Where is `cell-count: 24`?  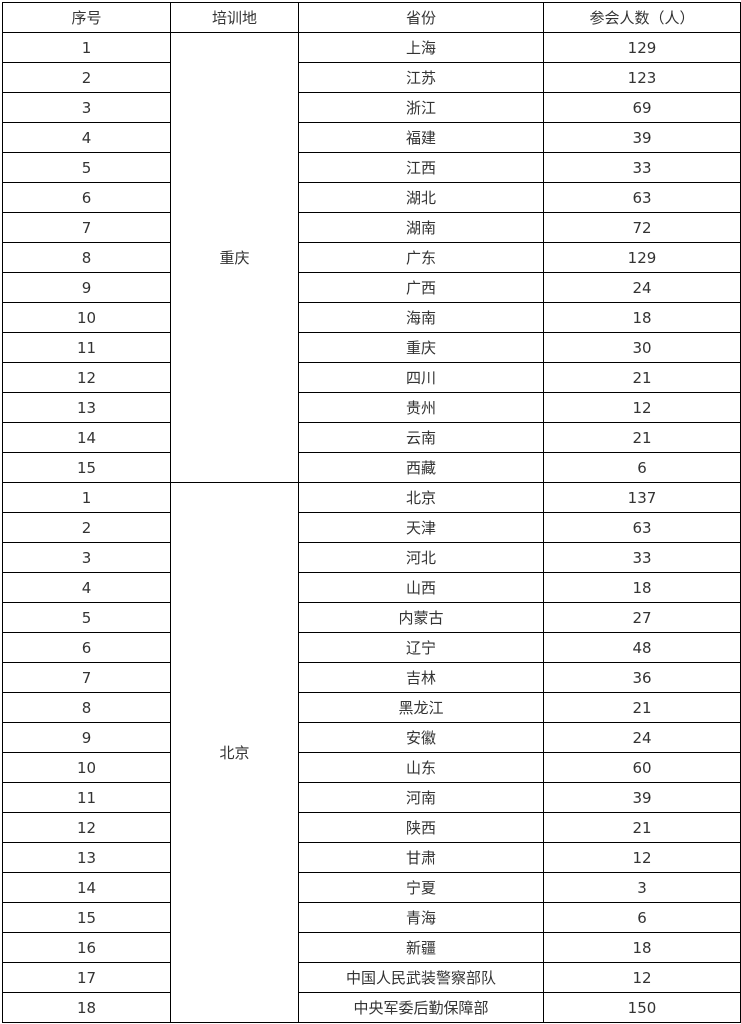
cell-count: 24 is located at coordinates (642, 287).